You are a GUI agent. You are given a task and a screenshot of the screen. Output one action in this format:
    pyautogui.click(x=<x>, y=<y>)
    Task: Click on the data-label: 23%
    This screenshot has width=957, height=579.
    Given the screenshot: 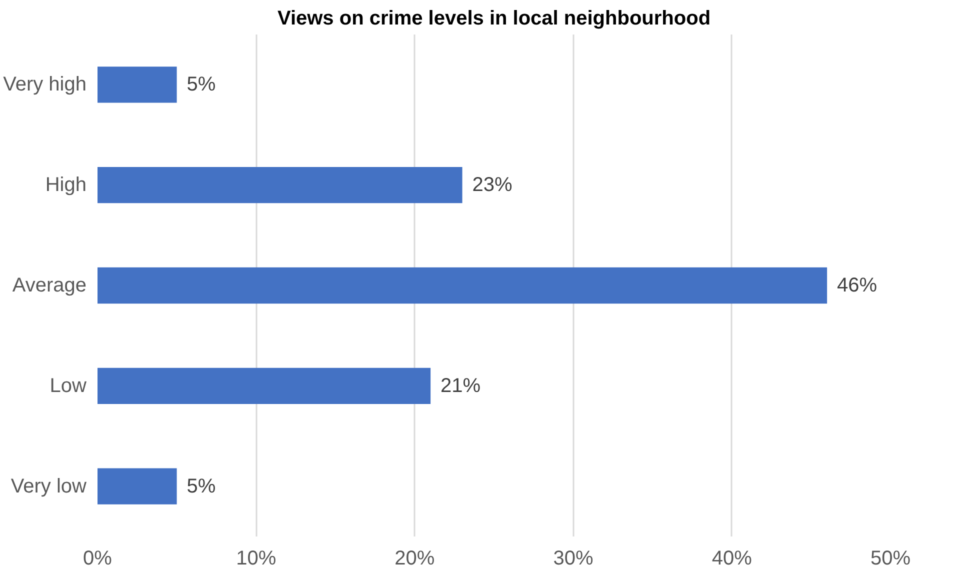 What is the action you would take?
    pyautogui.click(x=492, y=185)
    